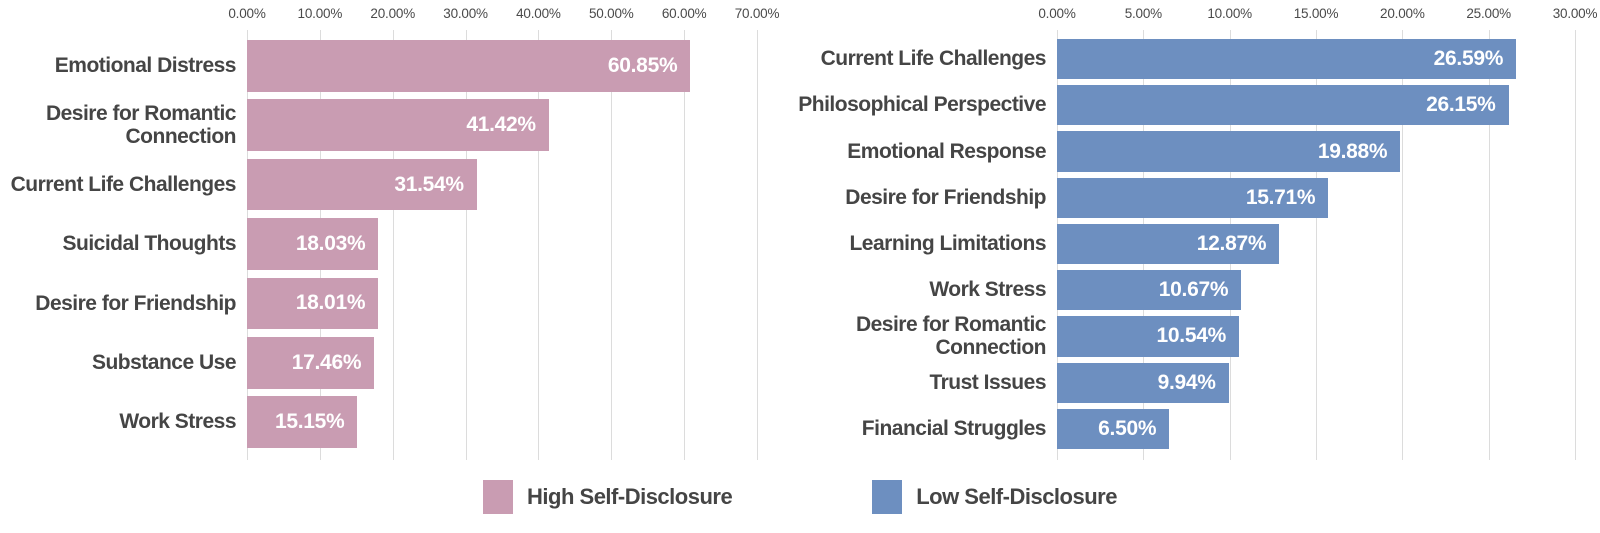 This screenshot has width=1600, height=533. I want to click on bar-value-label: 10.54%, so click(1191, 336).